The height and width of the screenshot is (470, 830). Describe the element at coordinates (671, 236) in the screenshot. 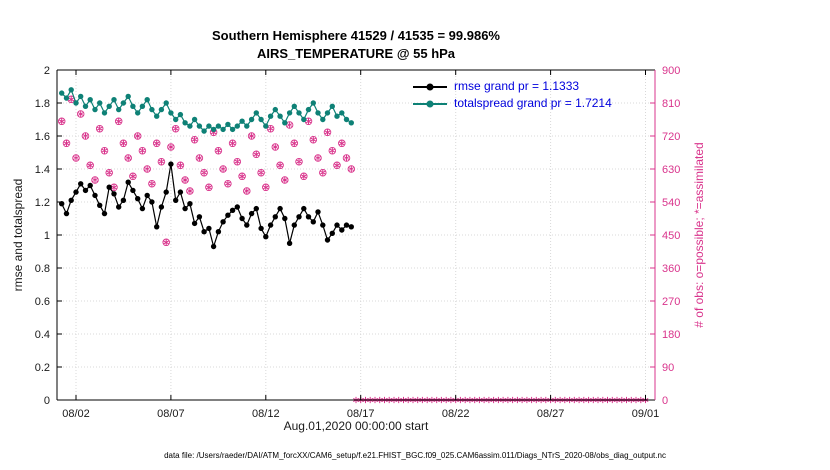

I see `svg-text: 450` at that location.